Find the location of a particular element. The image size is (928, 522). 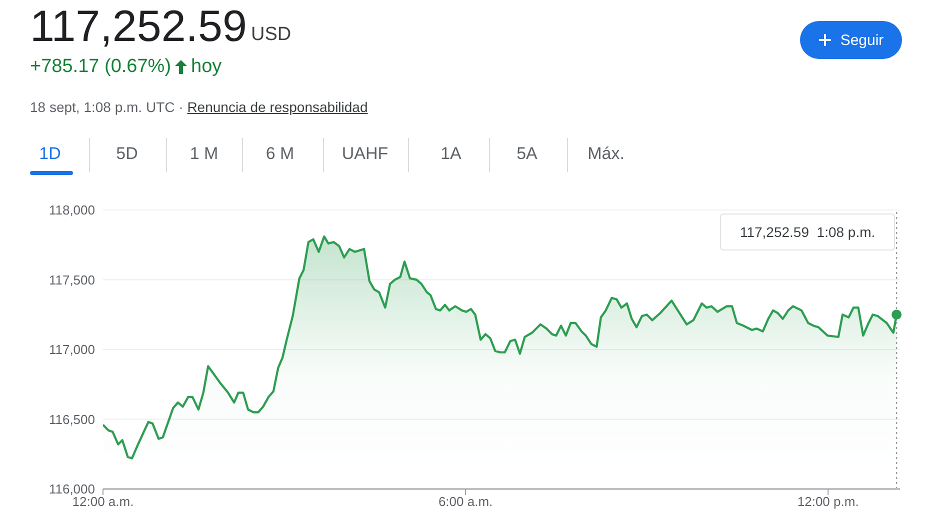

text: 18 sept, 1:08 p.m. UTC · is located at coordinates (107, 107).